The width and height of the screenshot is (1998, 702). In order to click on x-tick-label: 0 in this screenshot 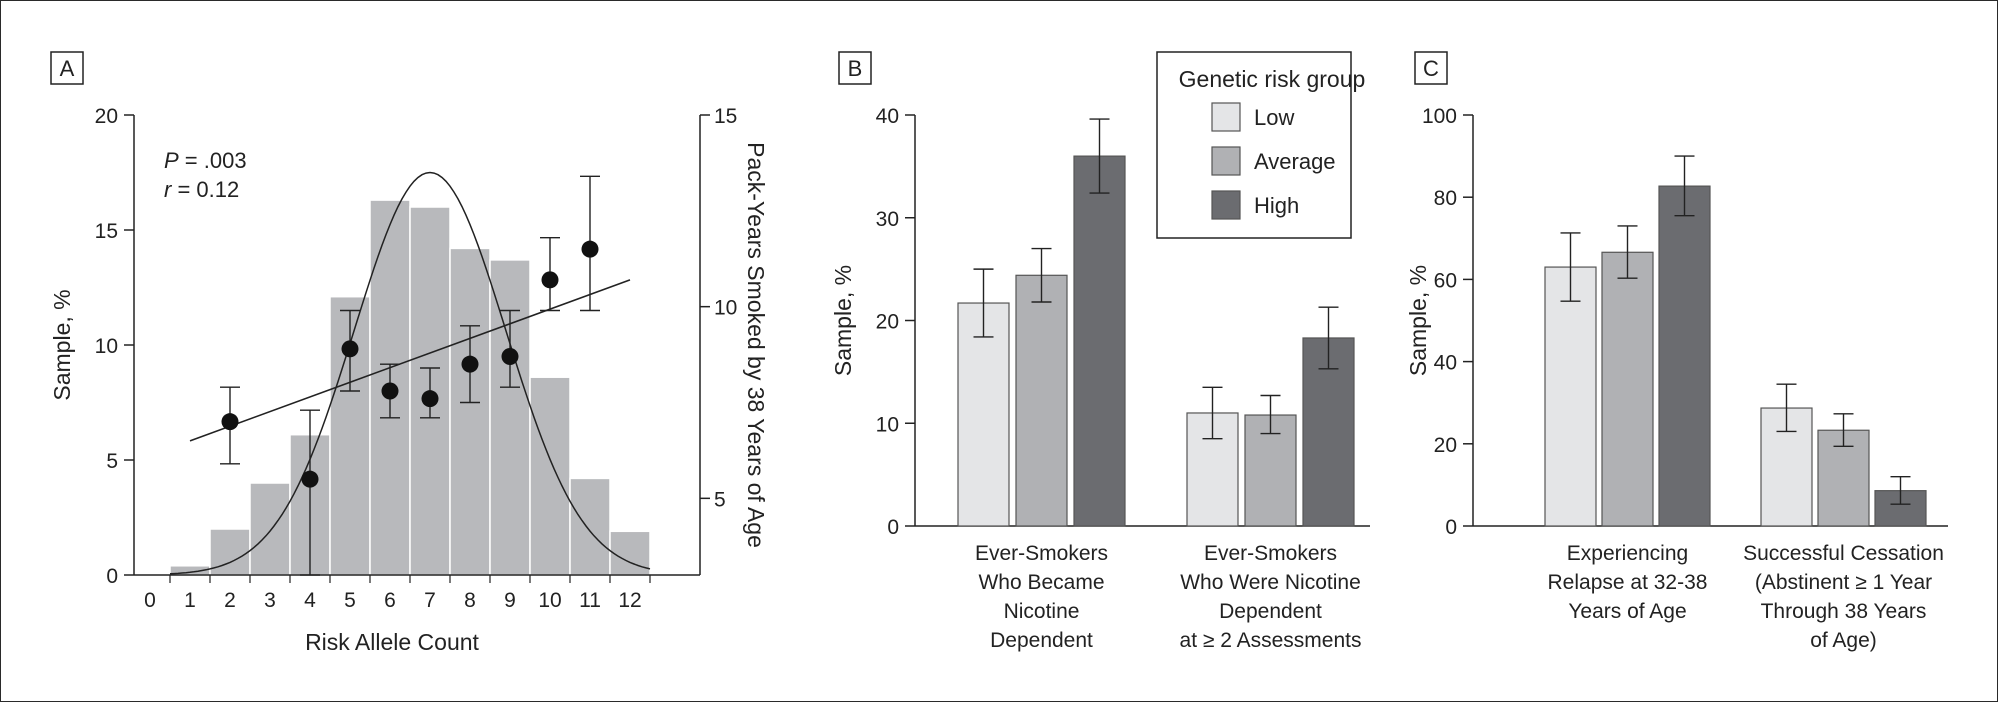, I will do `click(150, 600)`.